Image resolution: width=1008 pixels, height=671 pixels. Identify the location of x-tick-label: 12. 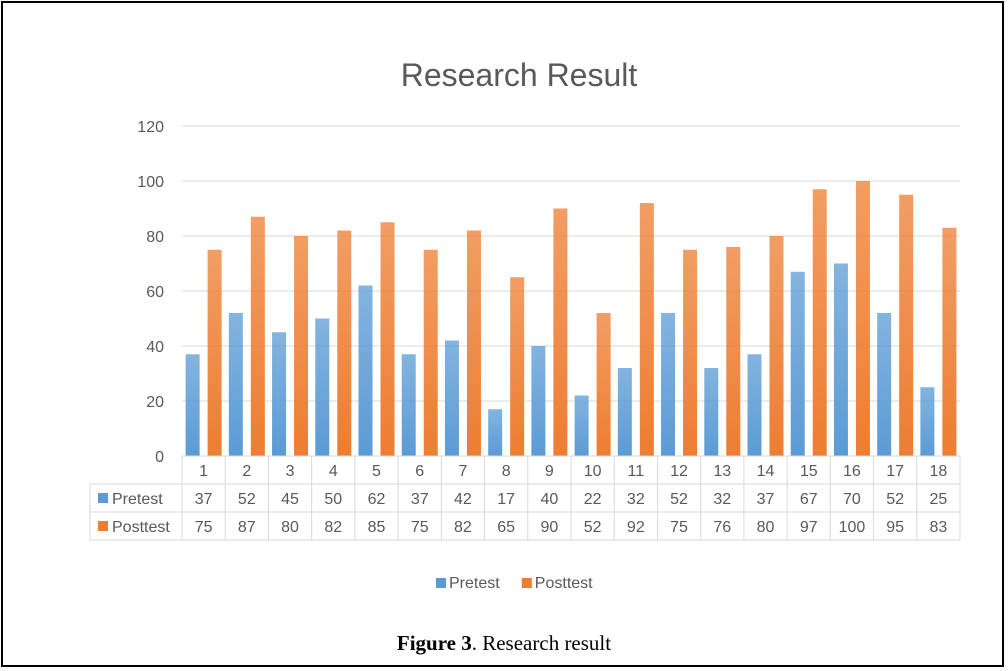
(679, 471).